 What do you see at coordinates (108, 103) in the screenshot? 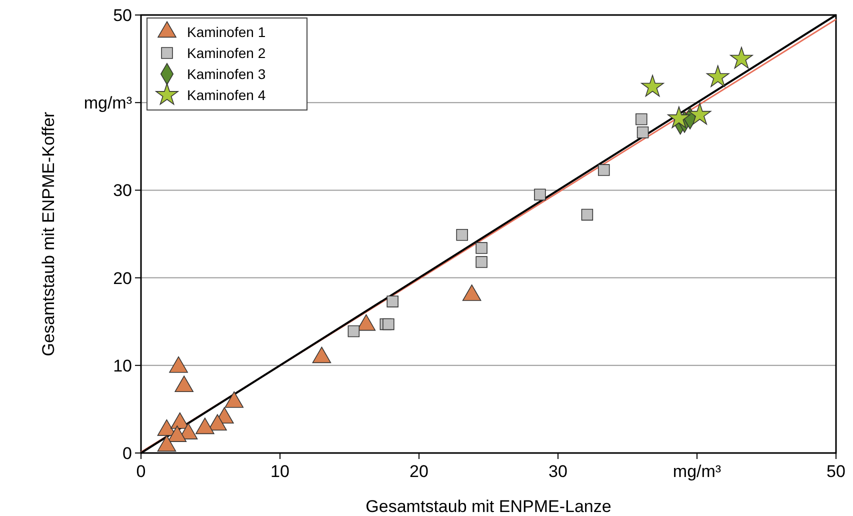
I see `y-tick-label: mg/m³` at bounding box center [108, 103].